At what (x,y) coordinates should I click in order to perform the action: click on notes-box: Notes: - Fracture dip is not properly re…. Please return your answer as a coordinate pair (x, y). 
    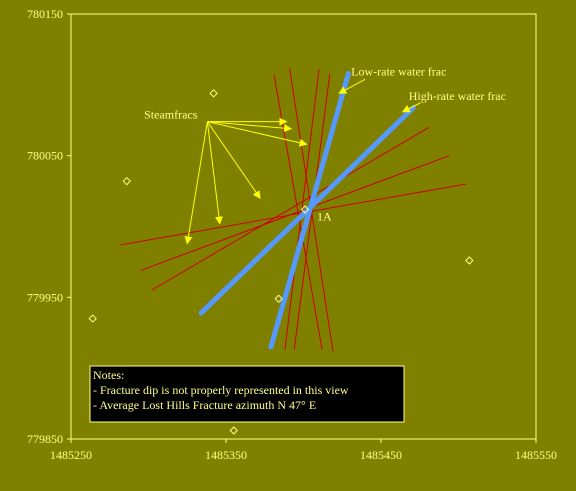
    Looking at the image, I should click on (247, 394).